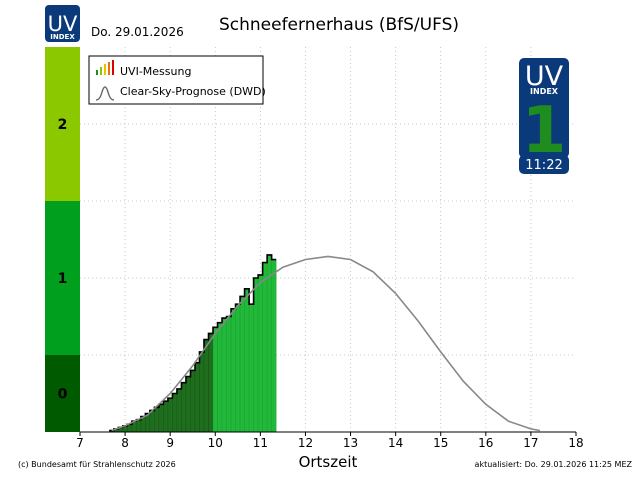  I want to click on legend: UVI-Messung Clear-Sky-Prognose (DWD), so click(177, 80).